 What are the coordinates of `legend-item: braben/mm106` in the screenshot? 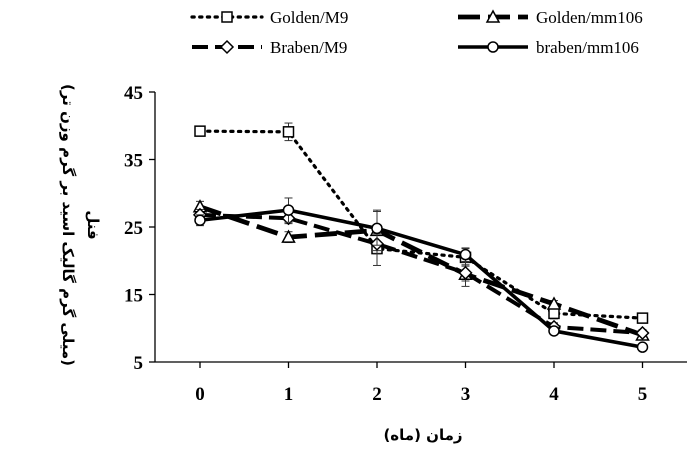 It's located at (548, 47).